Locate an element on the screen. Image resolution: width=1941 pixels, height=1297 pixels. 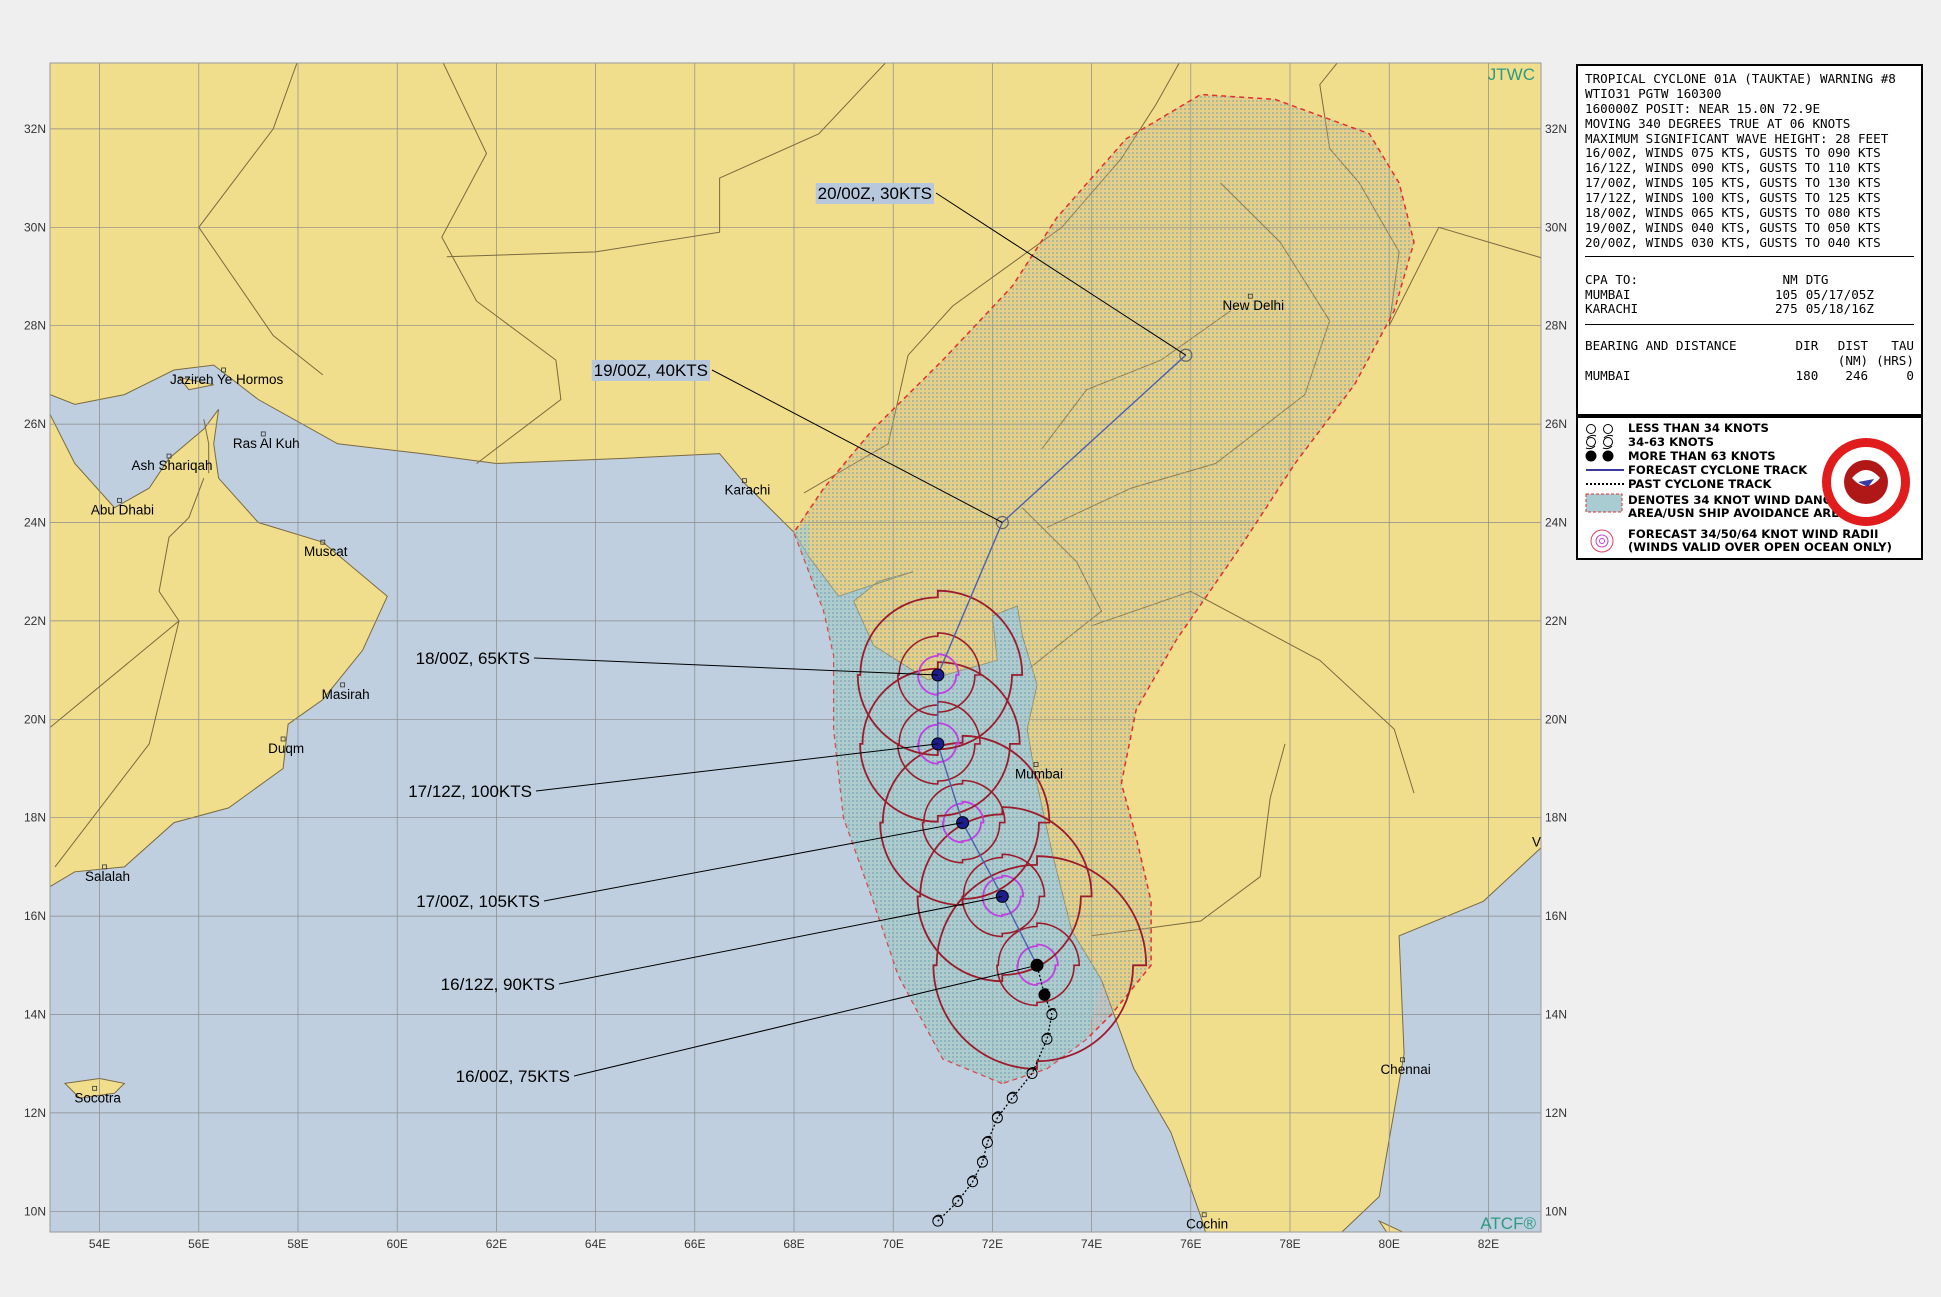
legend-symbols is located at coordinates (1604, 488).